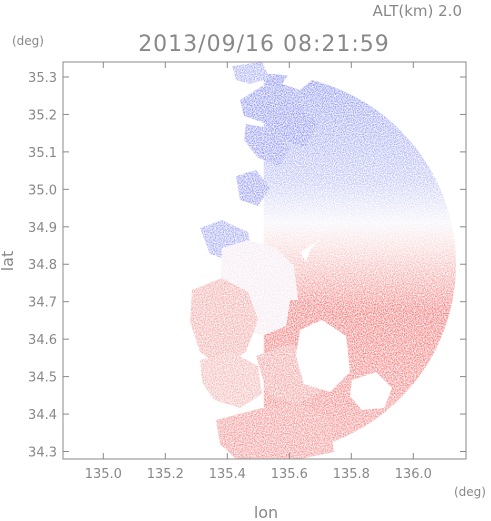 The image size is (491, 521). Describe the element at coordinates (42, 78) in the screenshot. I see `y-tick-label: 35.3` at that location.